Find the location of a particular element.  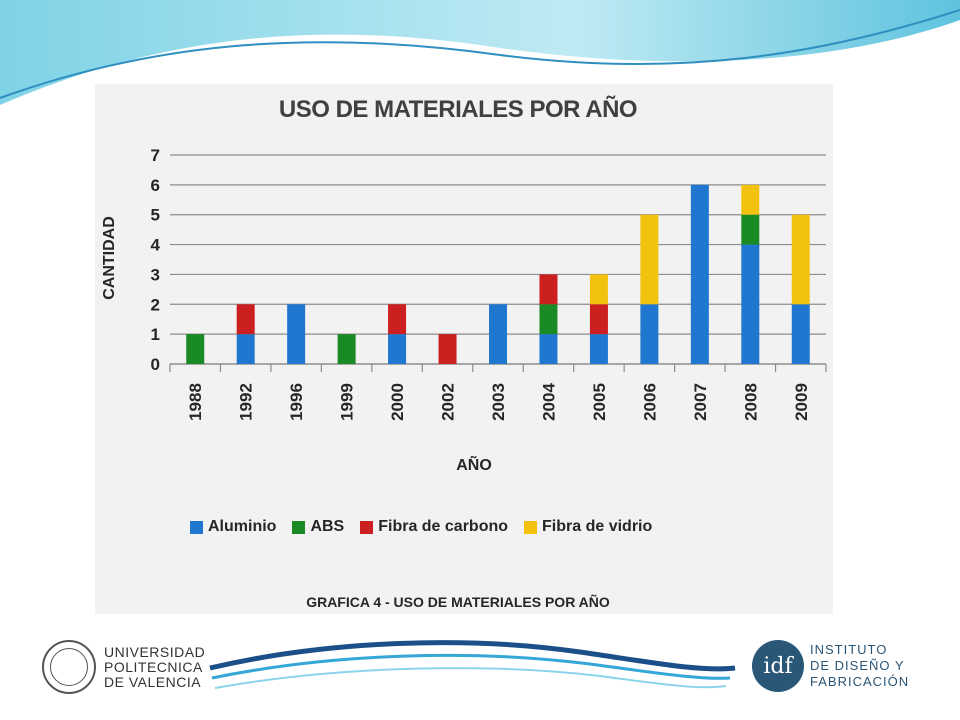

y-tick-label: 2 is located at coordinates (155, 304).